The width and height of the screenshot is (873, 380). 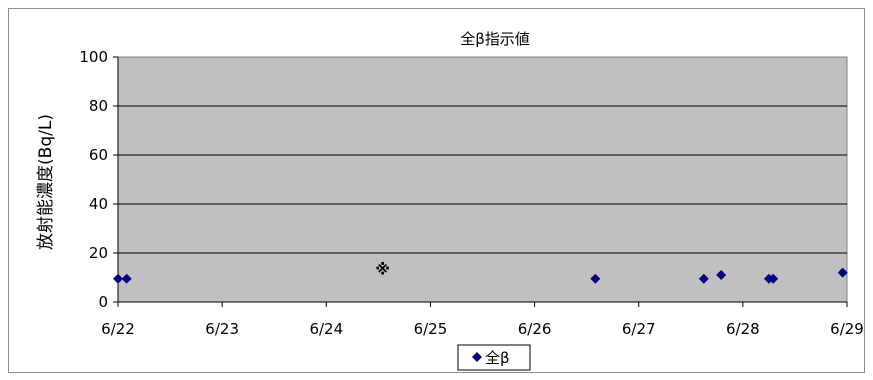 I want to click on x-tick-labels: 6/22 6/23 6/24 6/25 6/26 6/27 6/28 6/29, so click(x=482, y=329).